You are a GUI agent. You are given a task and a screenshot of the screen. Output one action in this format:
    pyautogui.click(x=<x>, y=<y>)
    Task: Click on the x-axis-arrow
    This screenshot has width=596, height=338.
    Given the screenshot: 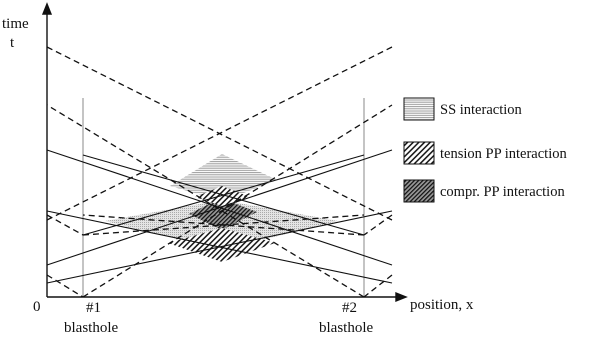 What is the action you would take?
    pyautogui.click(x=401, y=297)
    